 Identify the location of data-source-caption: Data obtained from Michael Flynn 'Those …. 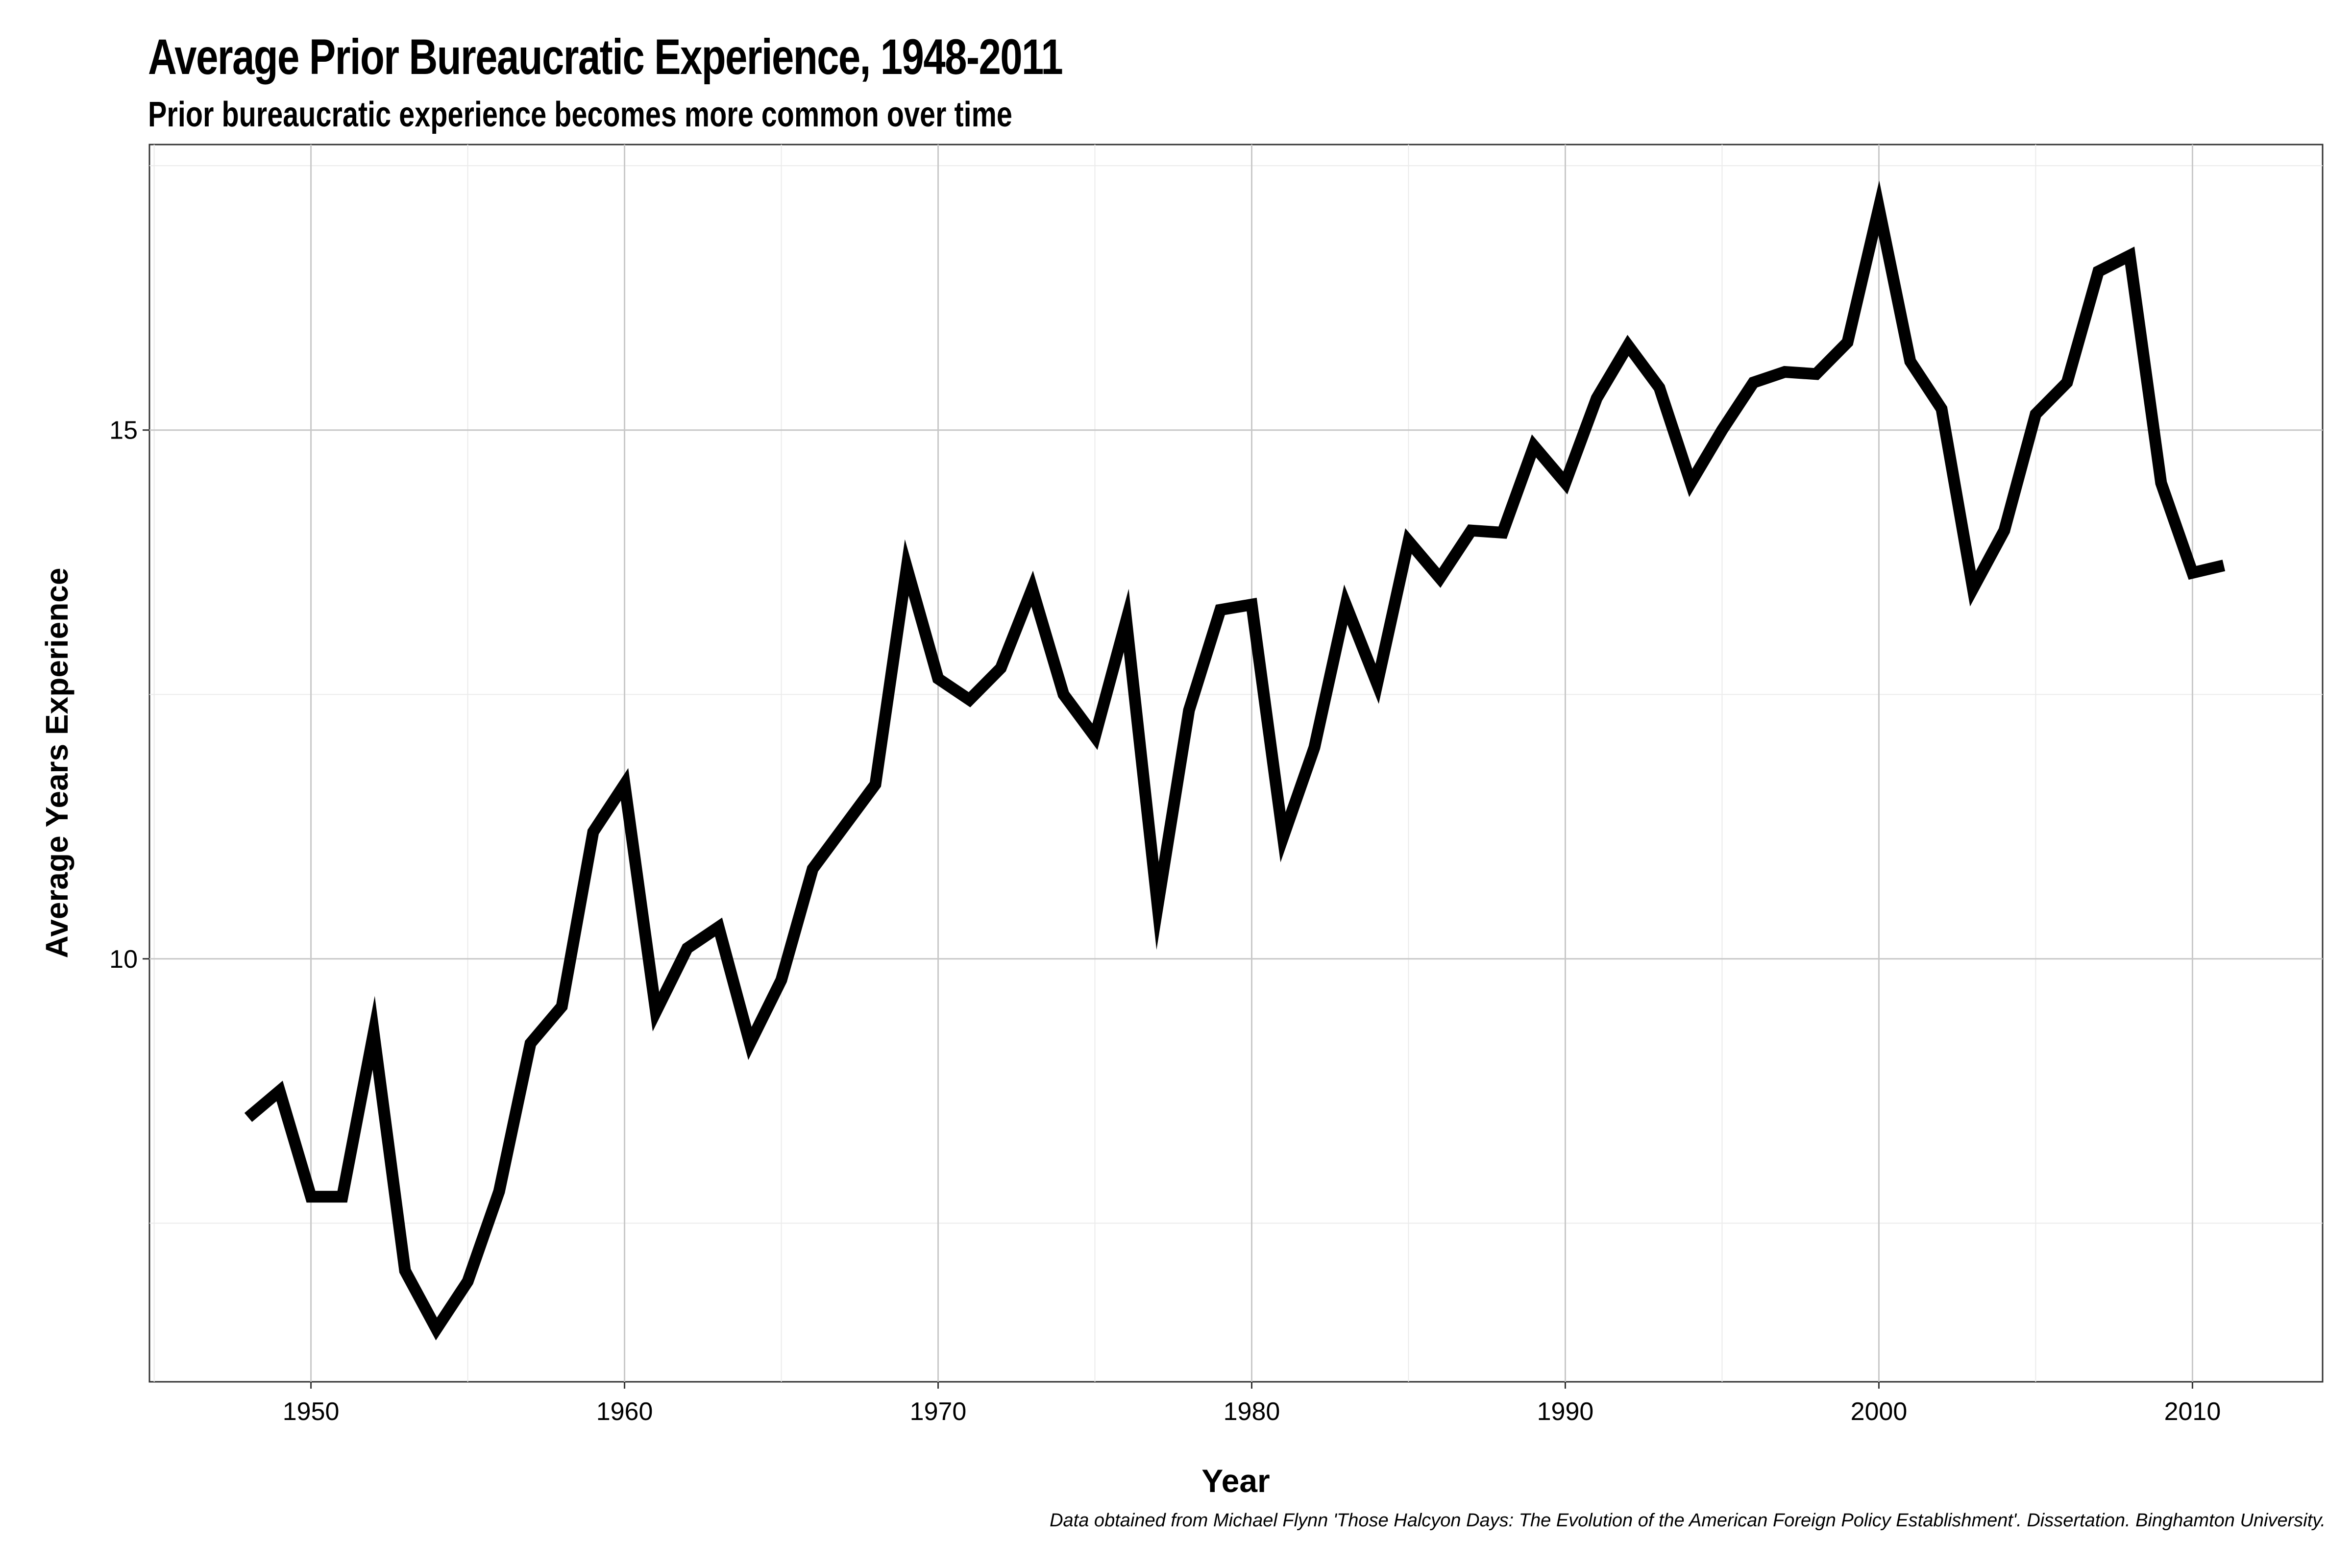
(1688, 1520).